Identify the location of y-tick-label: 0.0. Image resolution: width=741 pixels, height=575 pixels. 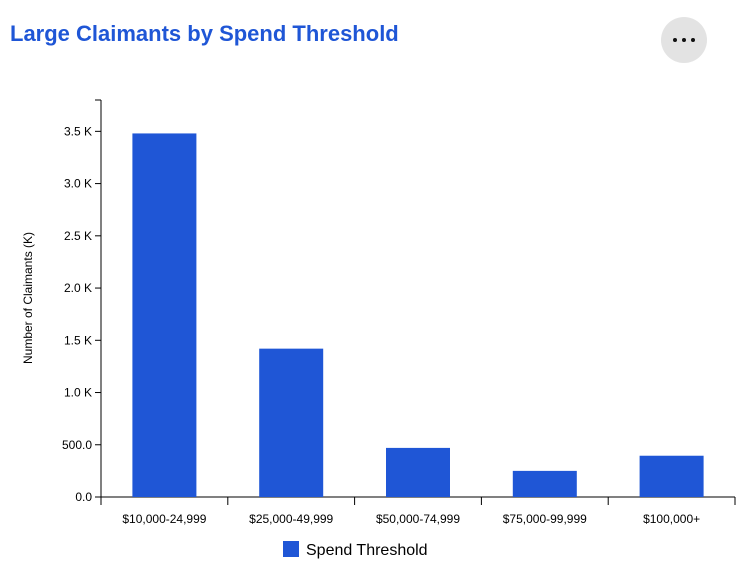
(83, 497).